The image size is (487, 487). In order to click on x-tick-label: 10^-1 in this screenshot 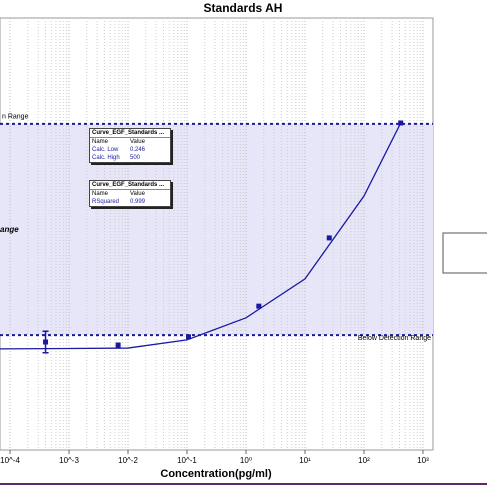, I will do `click(187, 460)`.